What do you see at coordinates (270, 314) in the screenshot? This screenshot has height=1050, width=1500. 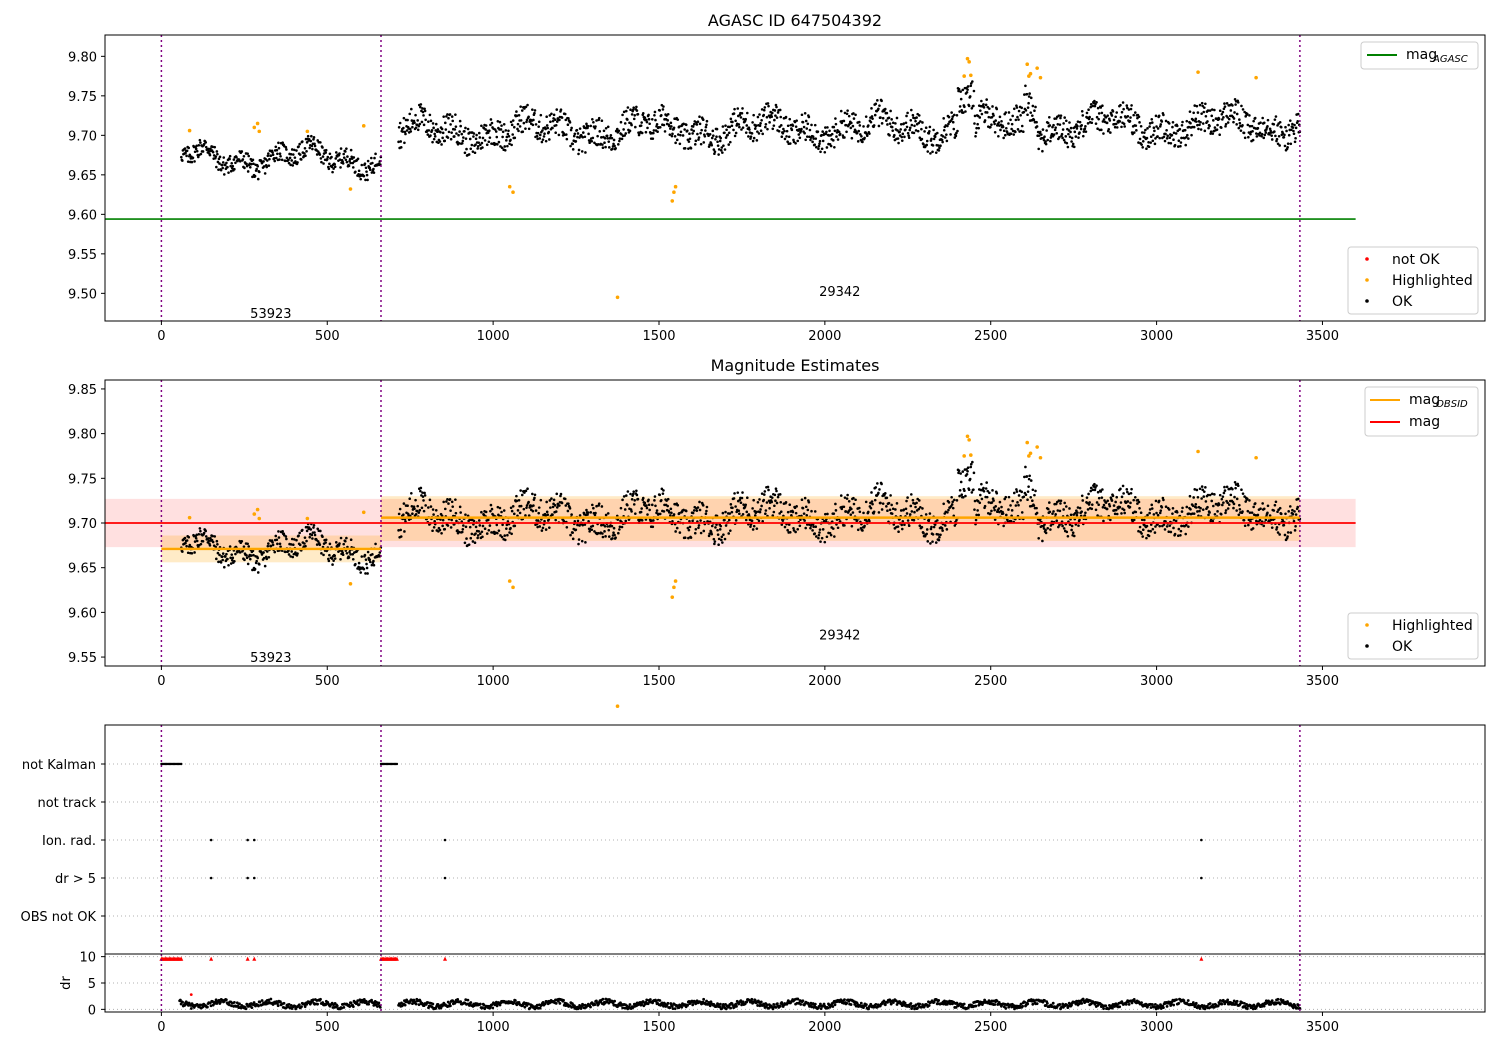 I see `obsid-label: 53923` at bounding box center [270, 314].